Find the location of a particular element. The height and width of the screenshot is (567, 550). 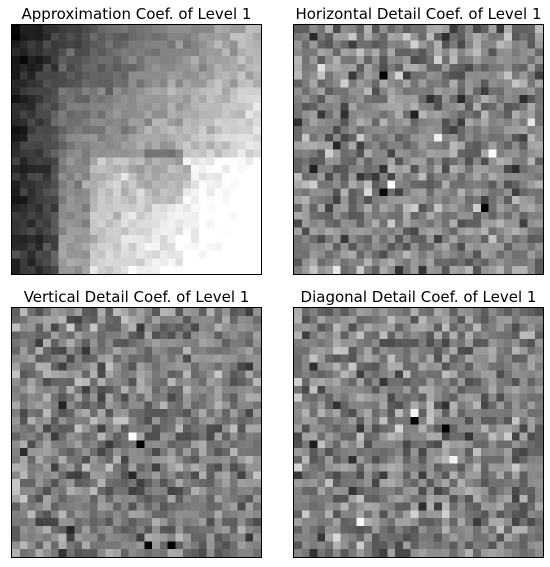

vertical-detail-title: Vertical Detail Coef. of Level 1 is located at coordinates (136, 297).